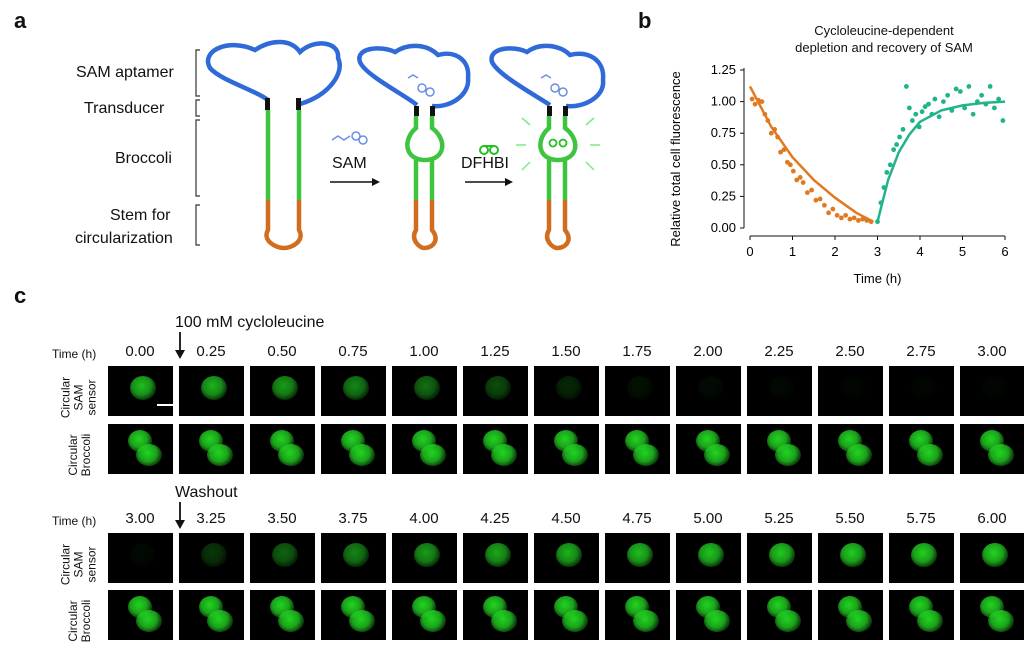 This screenshot has width=1024, height=646. What do you see at coordinates (884, 47) in the screenshot?
I see `chart-title-line2: depletion and recovery of SAM` at bounding box center [884, 47].